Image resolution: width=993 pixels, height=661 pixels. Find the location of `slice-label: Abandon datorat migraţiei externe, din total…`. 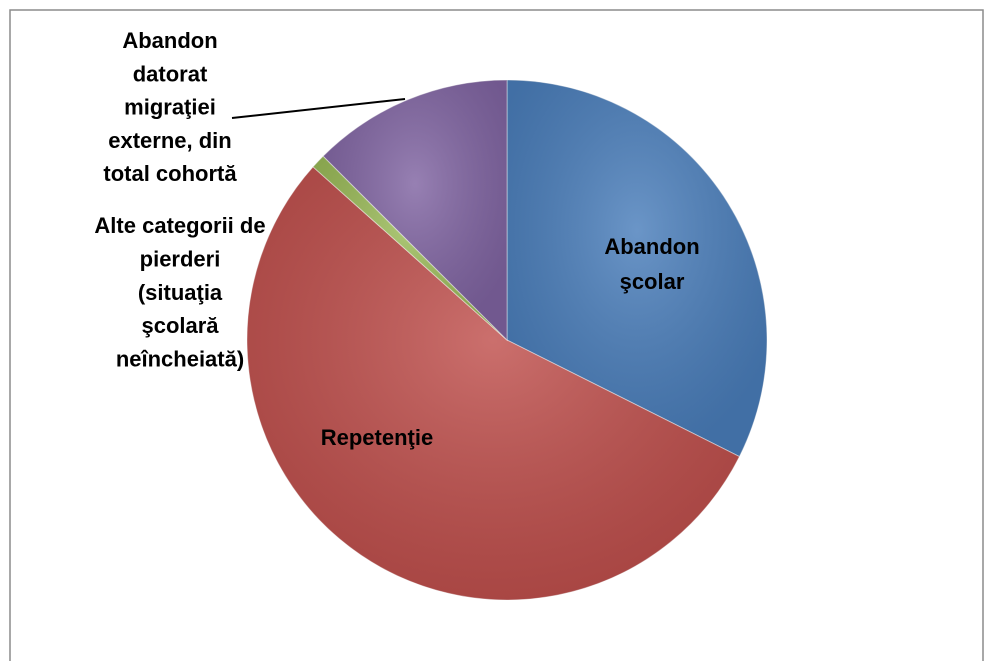

slice-label: Abandon datorat migraţiei externe, din total… is located at coordinates (170, 107).